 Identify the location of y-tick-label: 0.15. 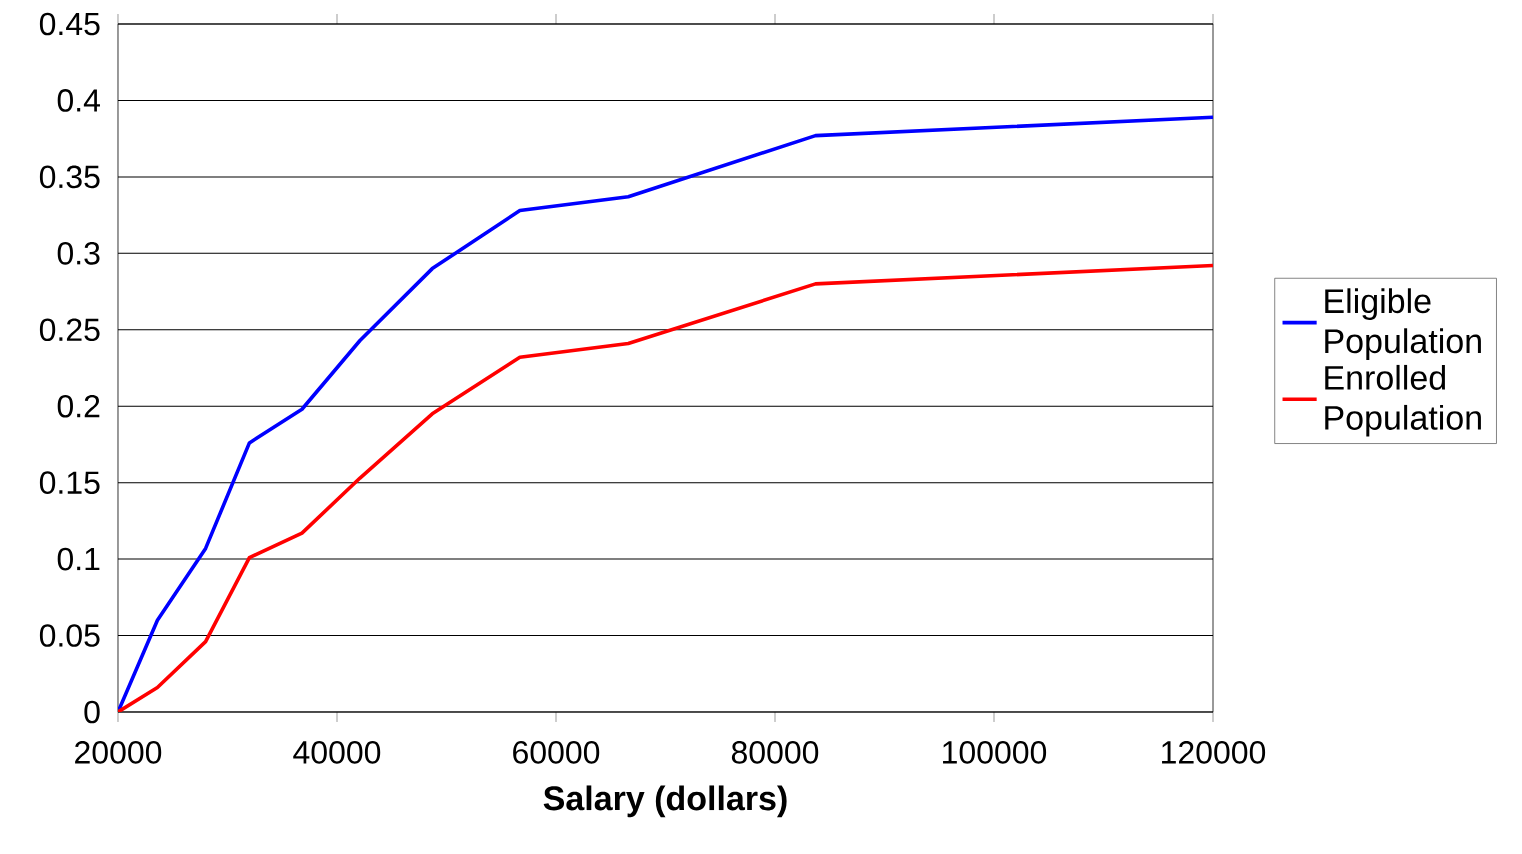
(69, 482).